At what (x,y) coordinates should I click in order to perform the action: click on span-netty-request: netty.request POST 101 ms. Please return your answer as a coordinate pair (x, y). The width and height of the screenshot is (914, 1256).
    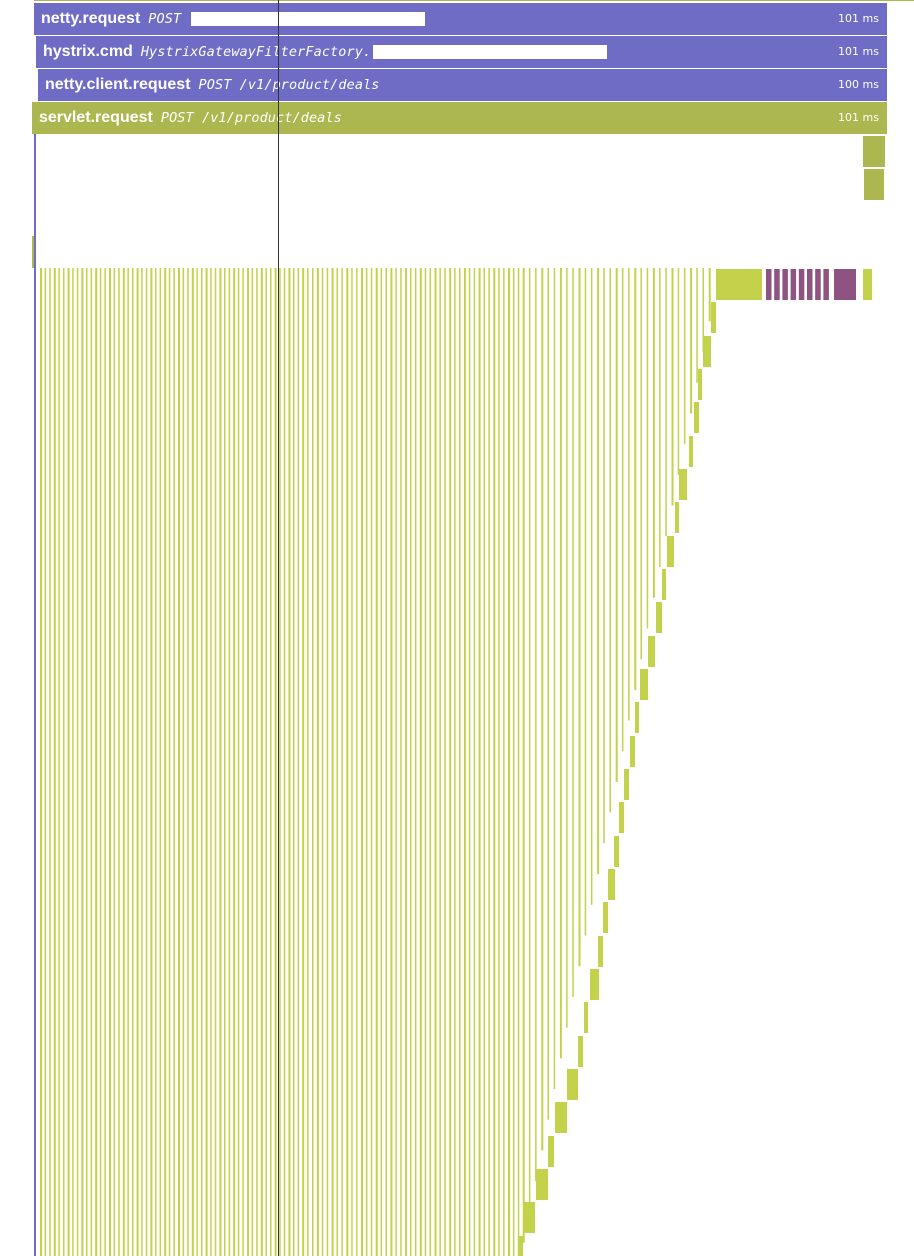
    Looking at the image, I should click on (460, 19).